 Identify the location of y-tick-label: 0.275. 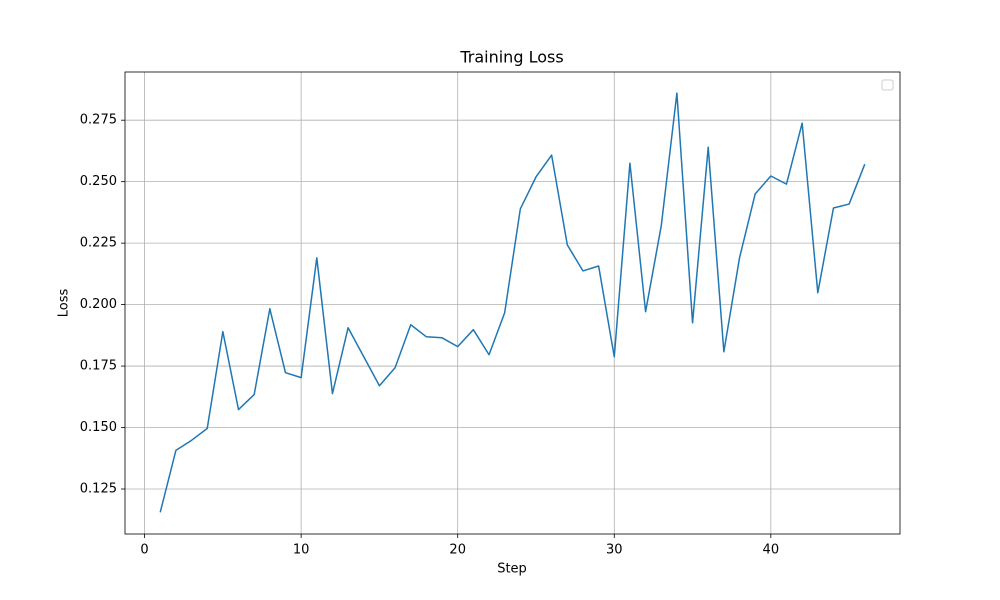
(98, 120).